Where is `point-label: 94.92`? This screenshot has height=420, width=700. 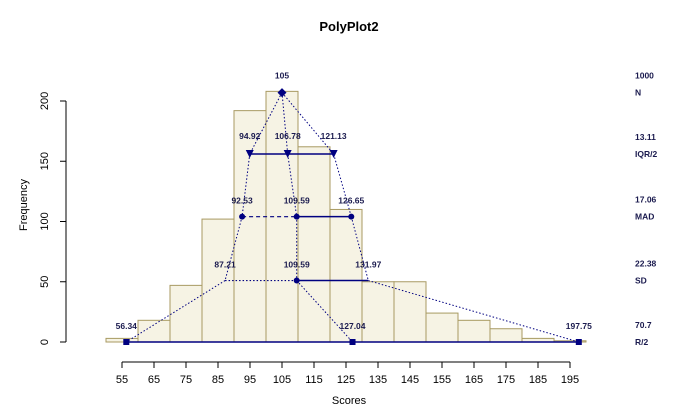
point-label: 94.92 is located at coordinates (250, 136).